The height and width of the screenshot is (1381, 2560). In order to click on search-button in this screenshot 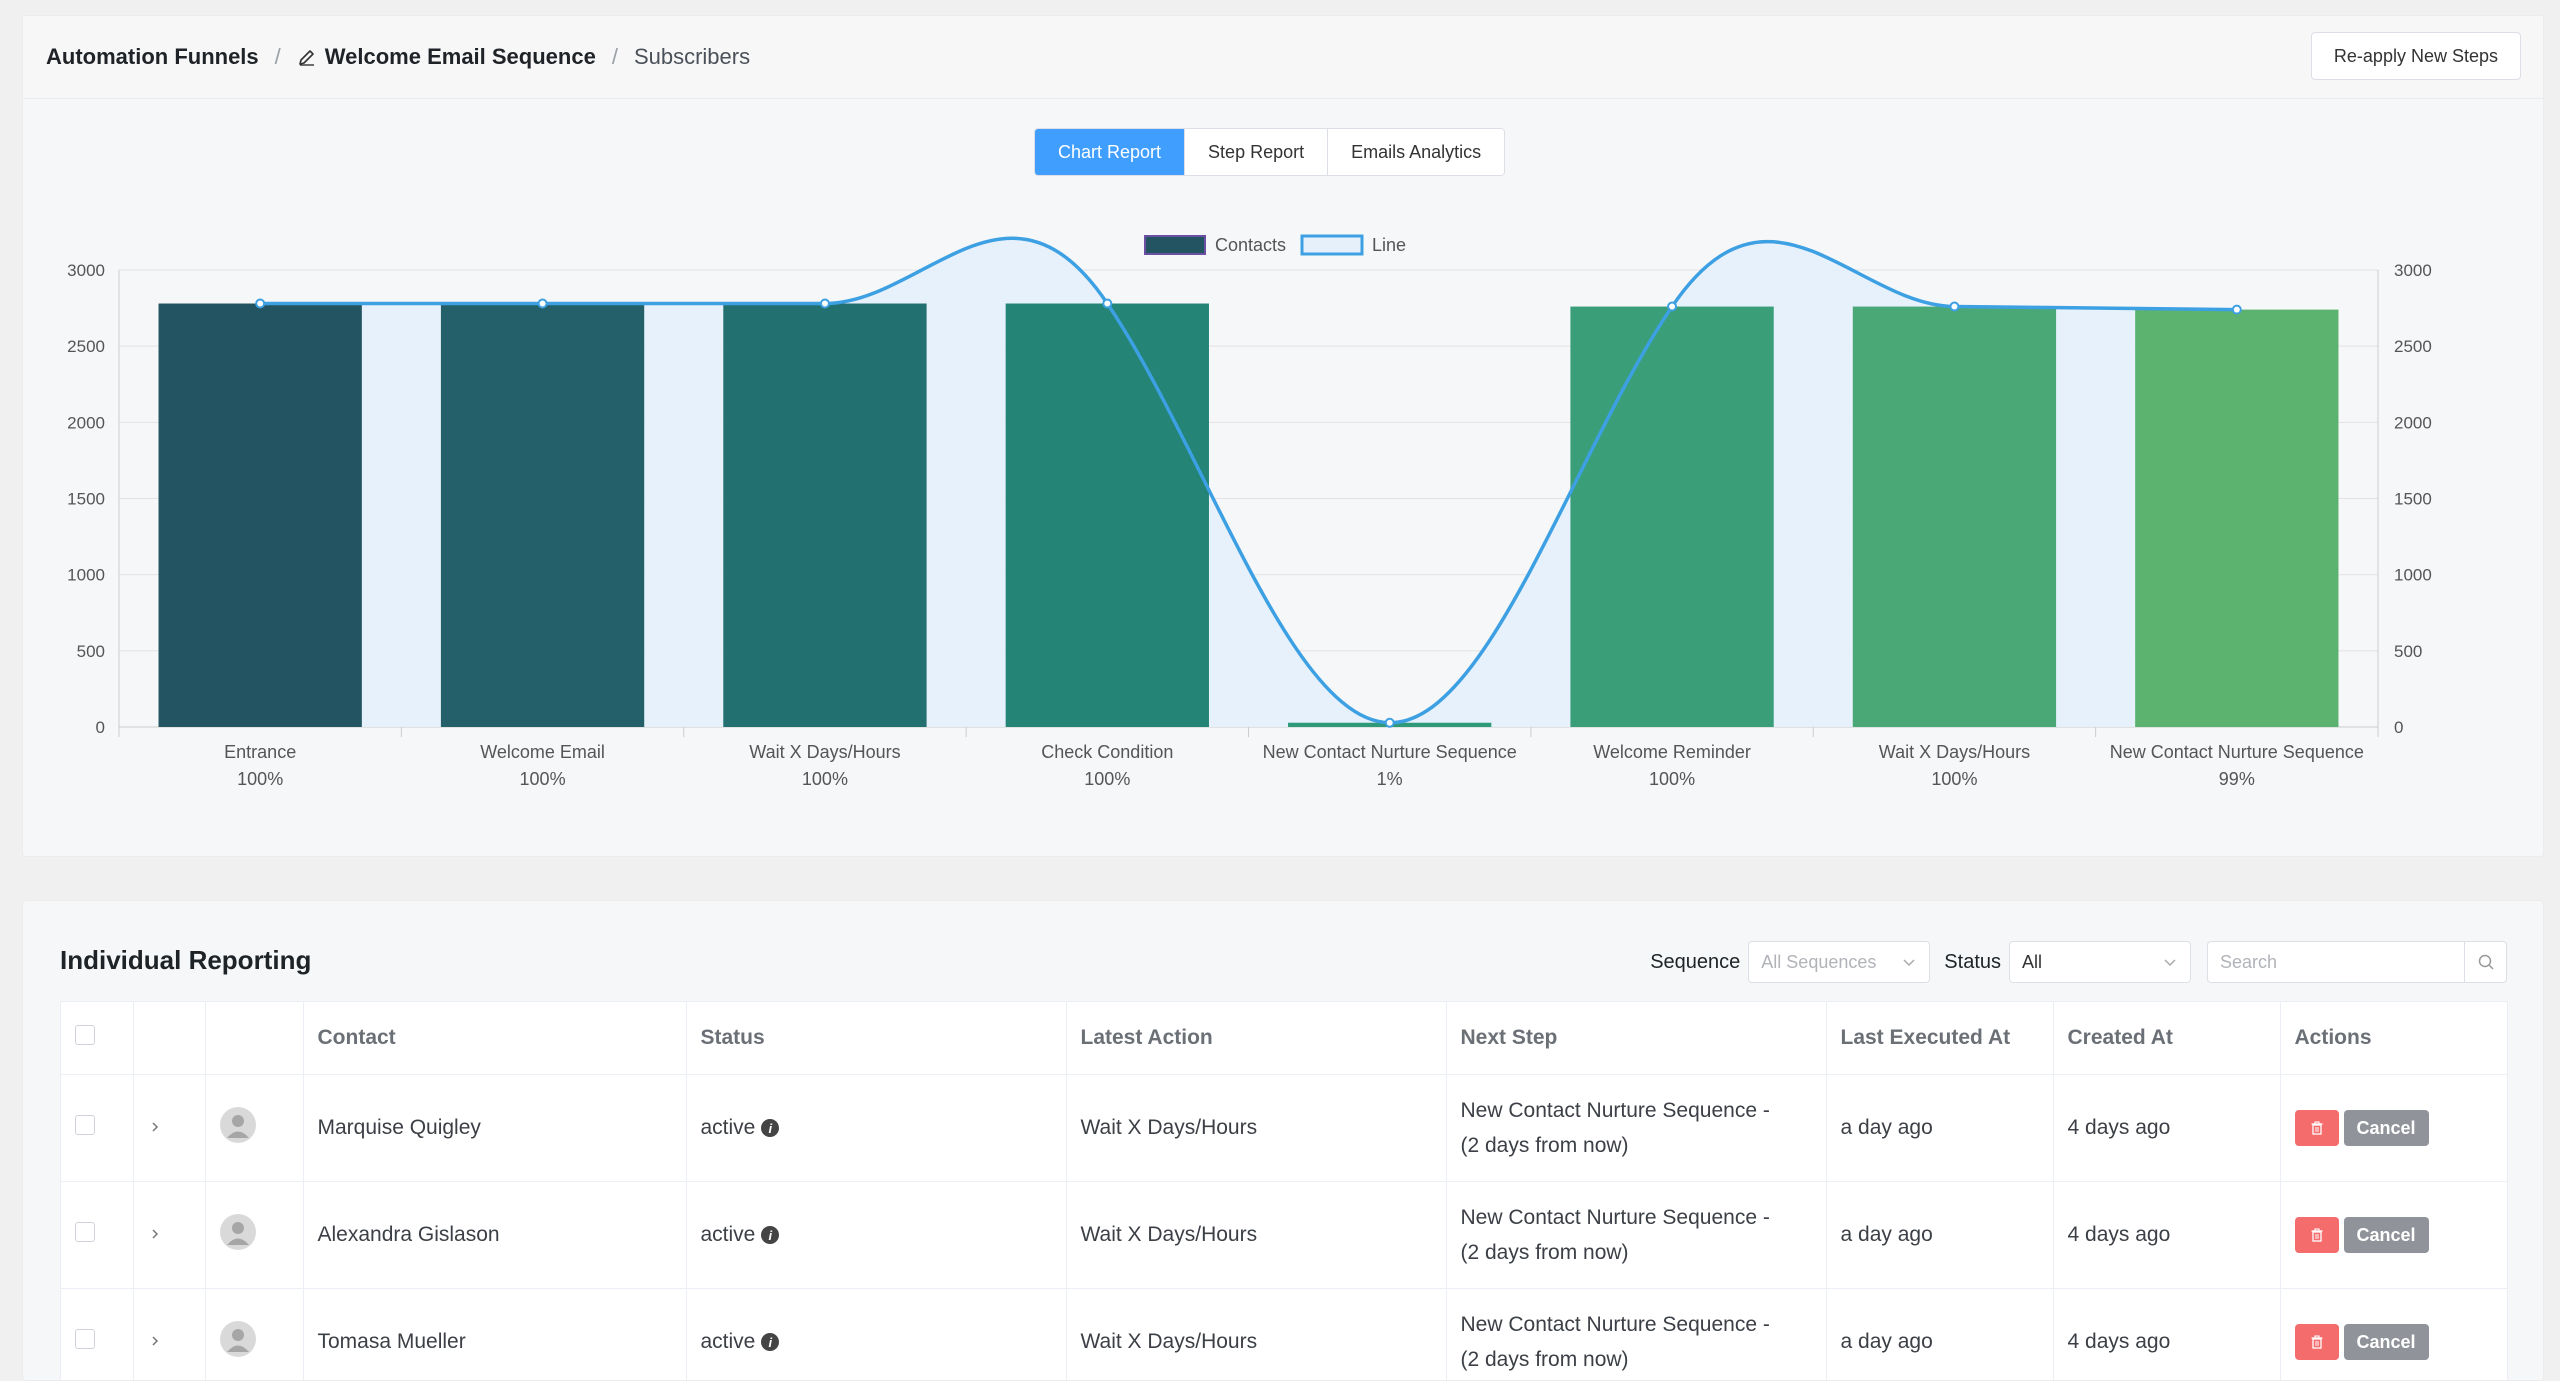, I will do `click(2485, 962)`.